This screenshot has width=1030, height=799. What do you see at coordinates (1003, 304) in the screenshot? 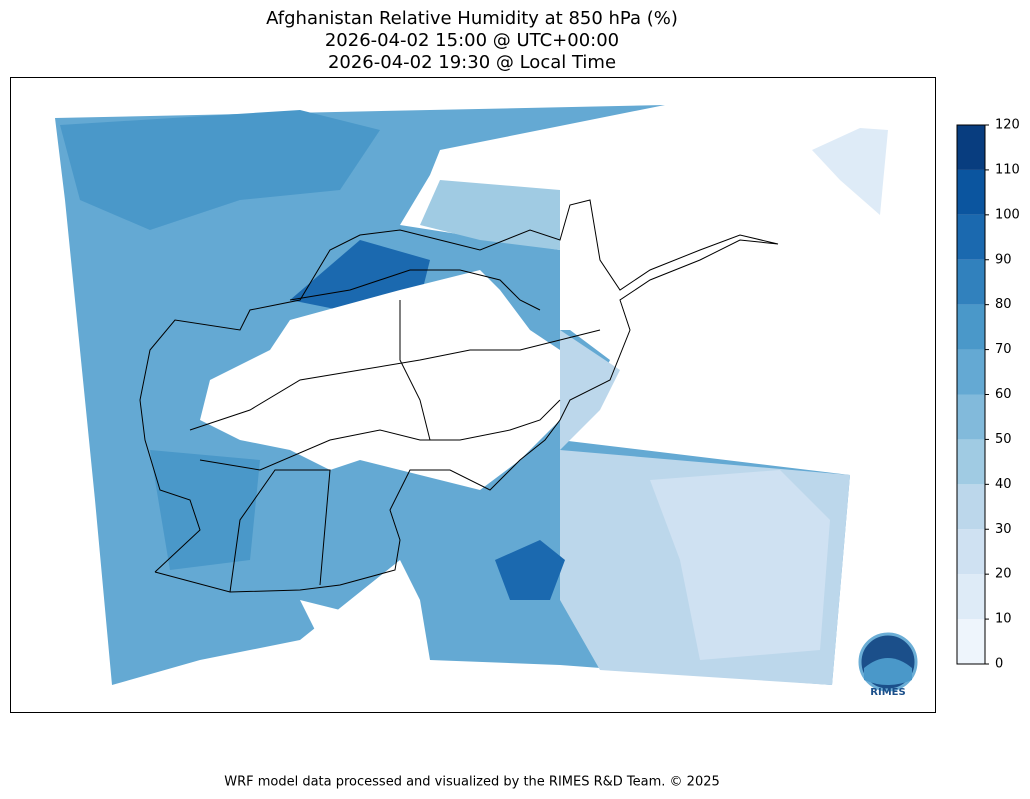
I see `colorbar-tick-label: 80` at bounding box center [1003, 304].